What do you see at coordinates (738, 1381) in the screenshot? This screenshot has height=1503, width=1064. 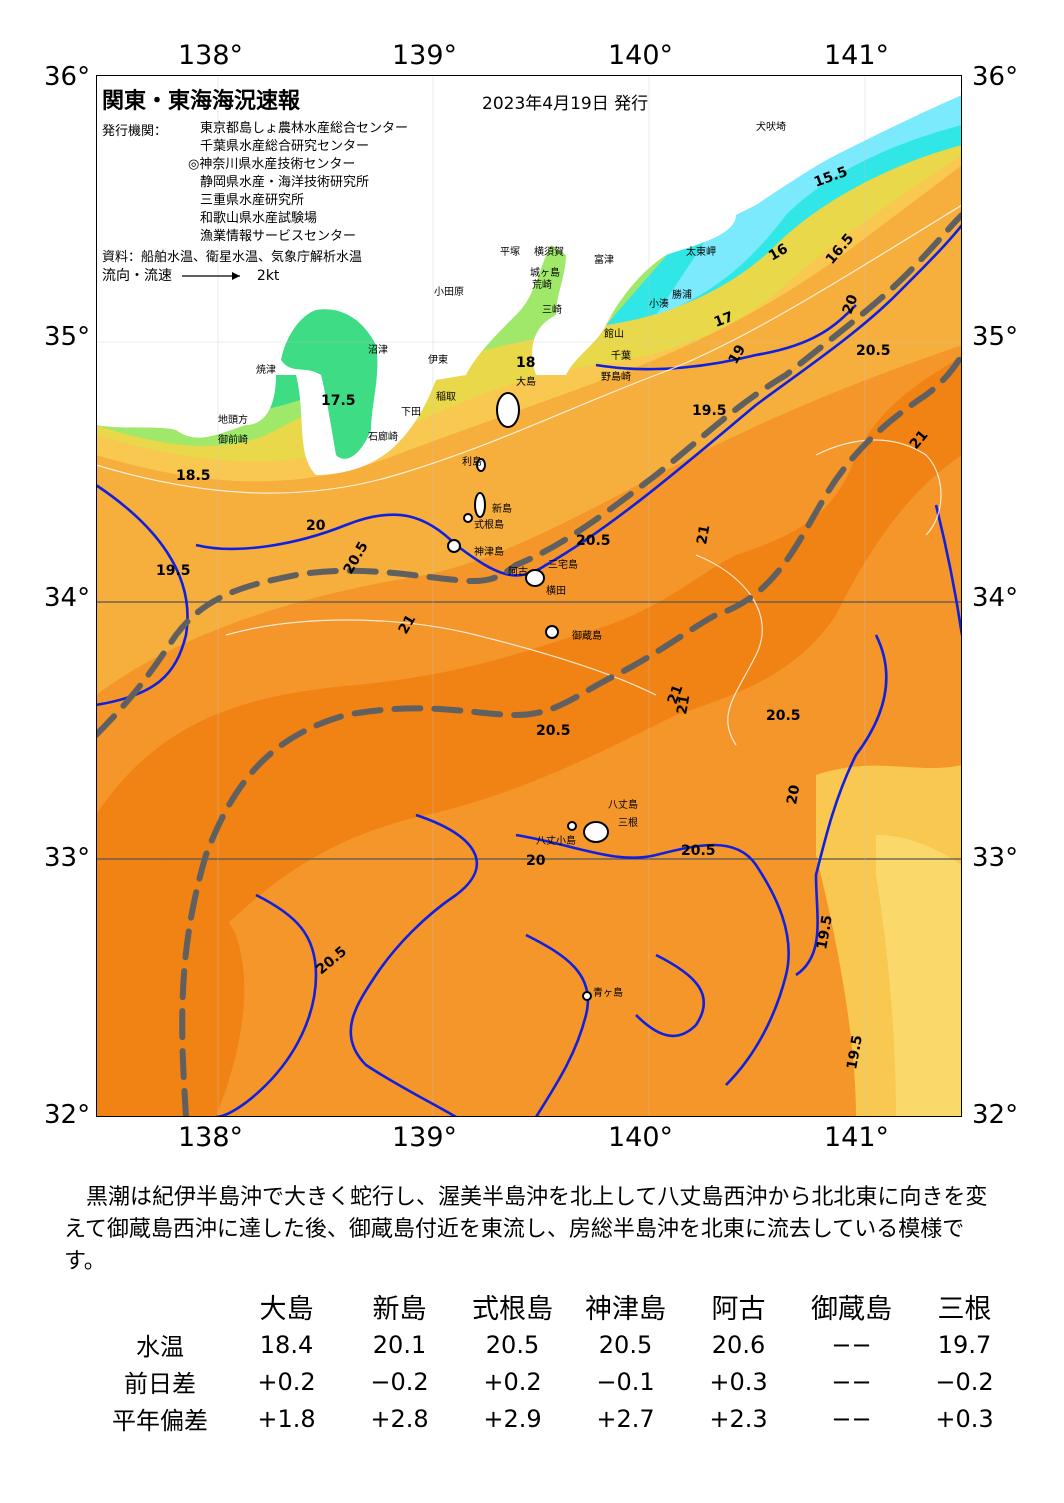 I see `table-cell: +0.3` at bounding box center [738, 1381].